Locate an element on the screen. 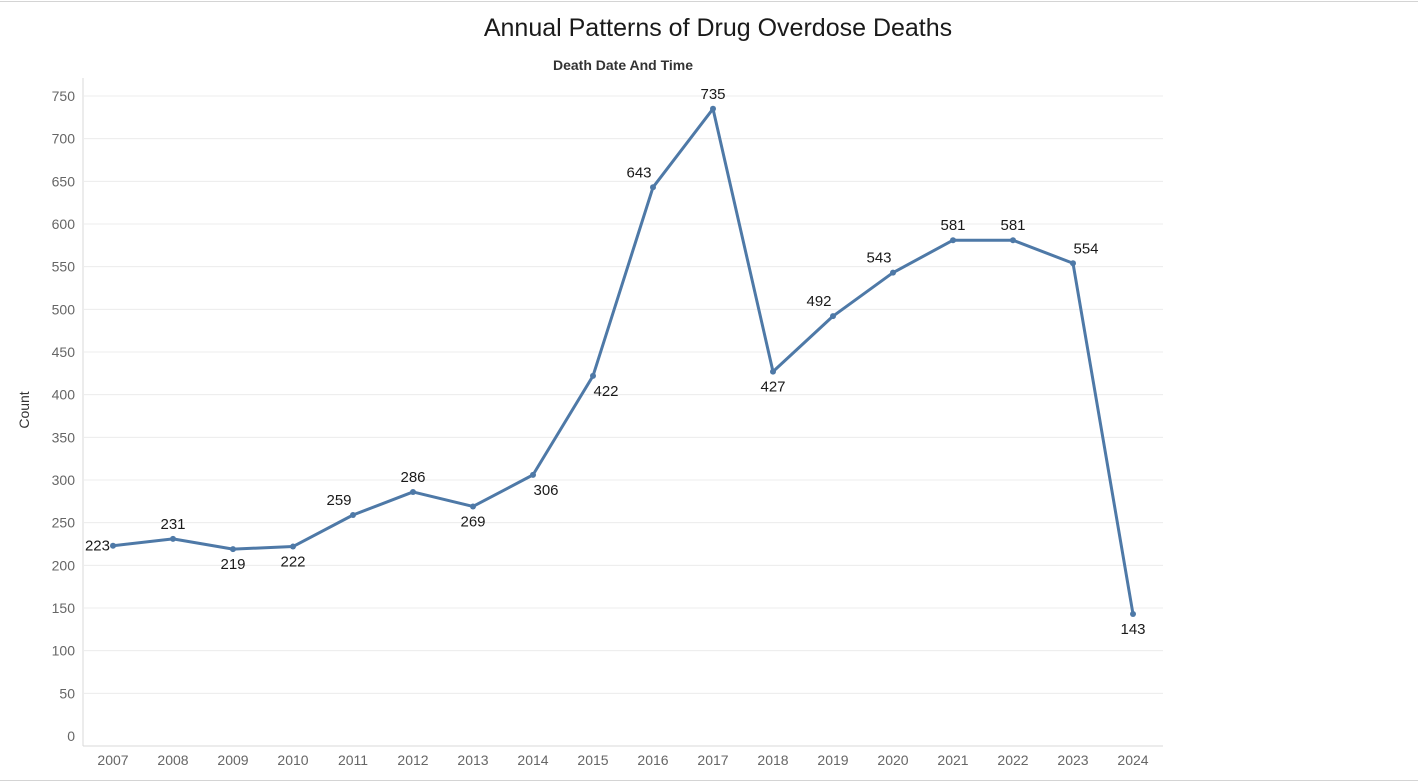 The width and height of the screenshot is (1418, 783). y-tick-label: 700 is located at coordinates (64, 139).